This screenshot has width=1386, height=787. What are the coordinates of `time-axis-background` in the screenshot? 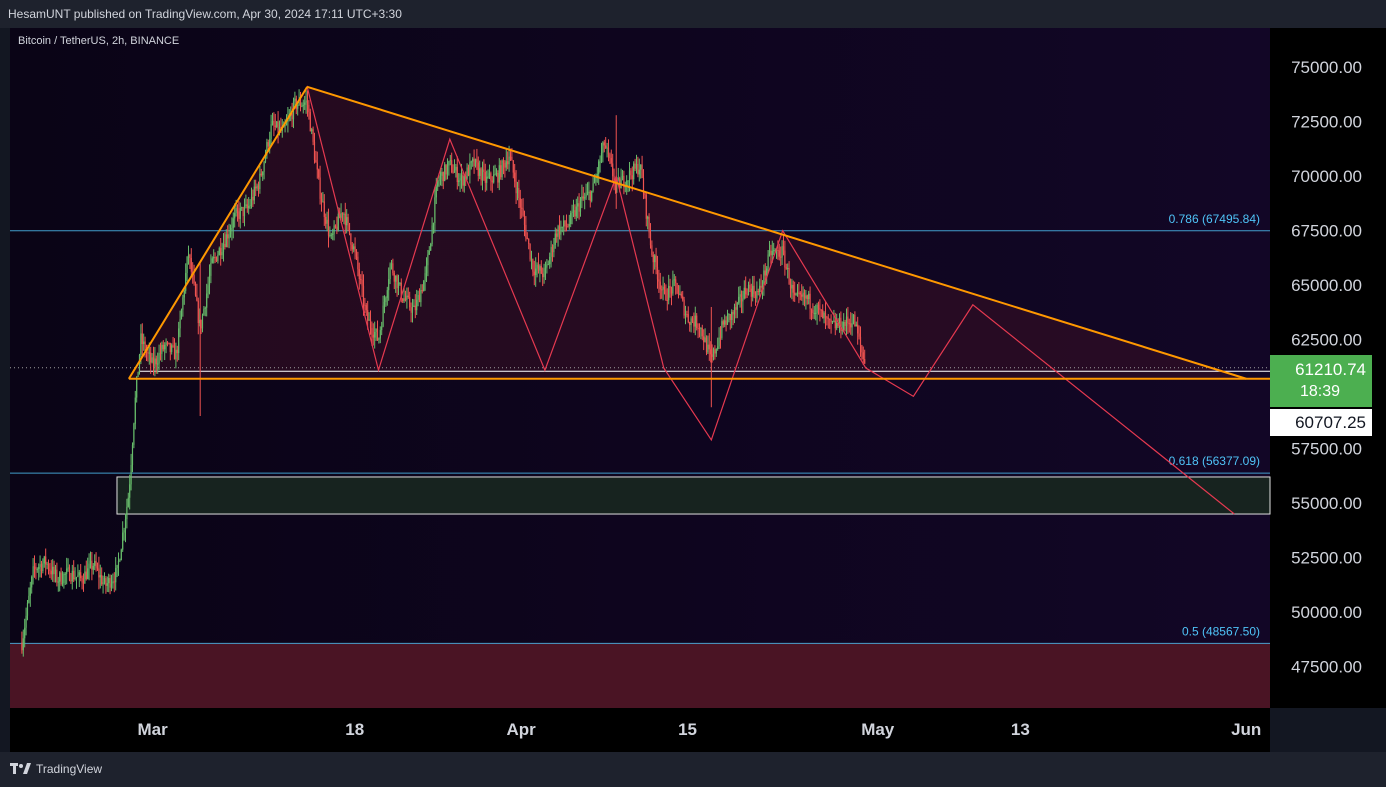 It's located at (640, 730).